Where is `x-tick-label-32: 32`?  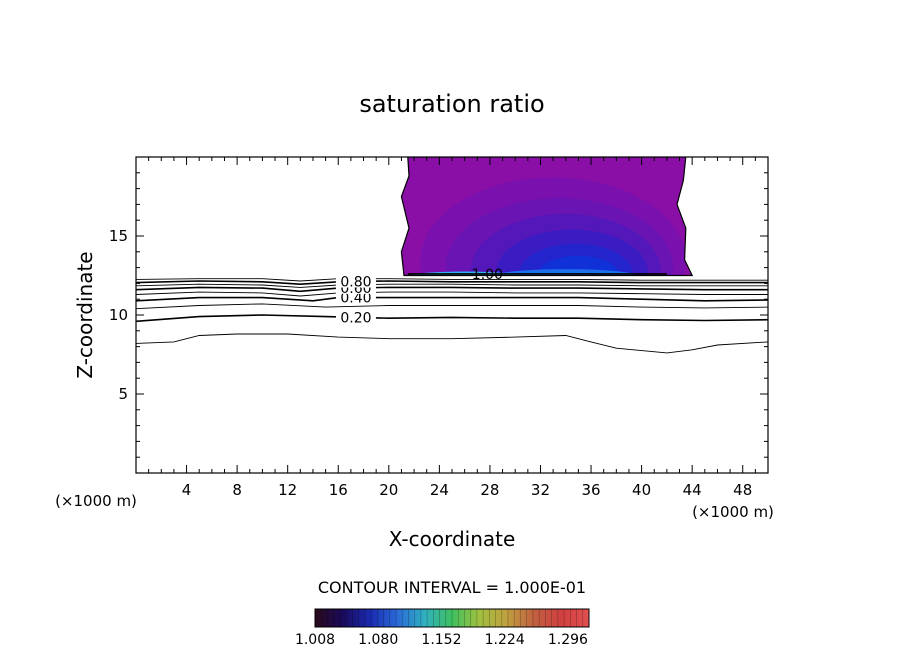
x-tick-label-32: 32 is located at coordinates (540, 490).